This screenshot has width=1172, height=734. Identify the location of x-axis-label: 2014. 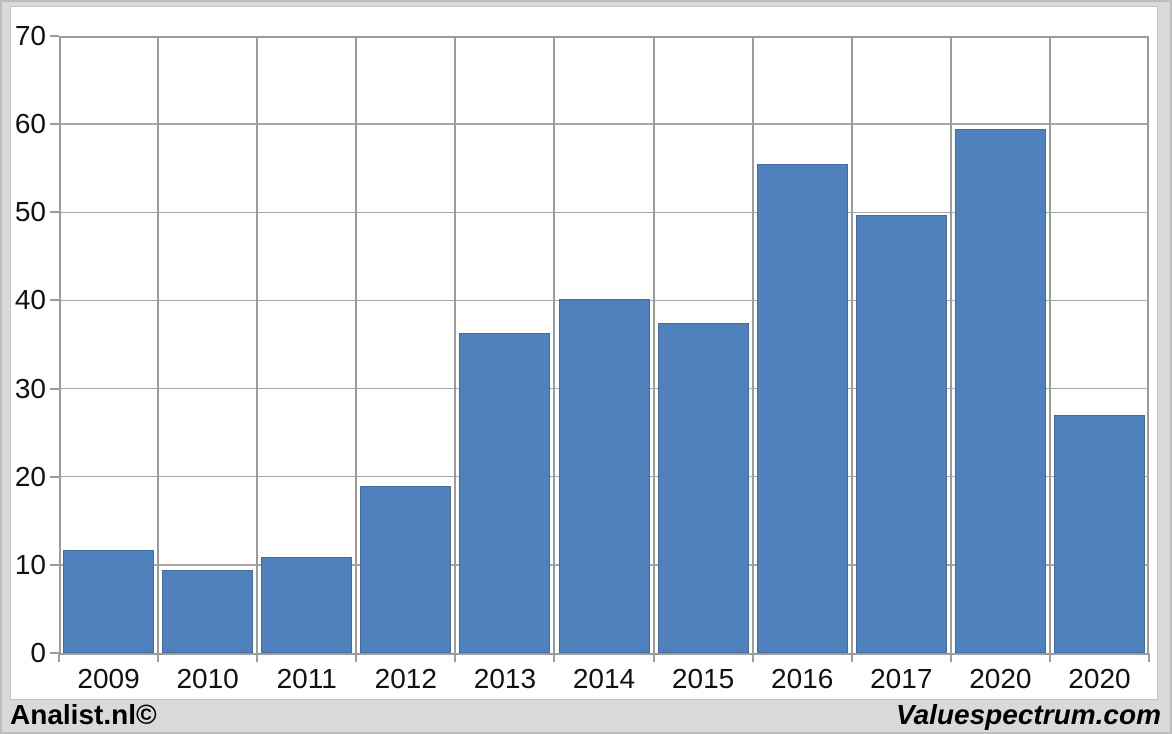
(604, 678).